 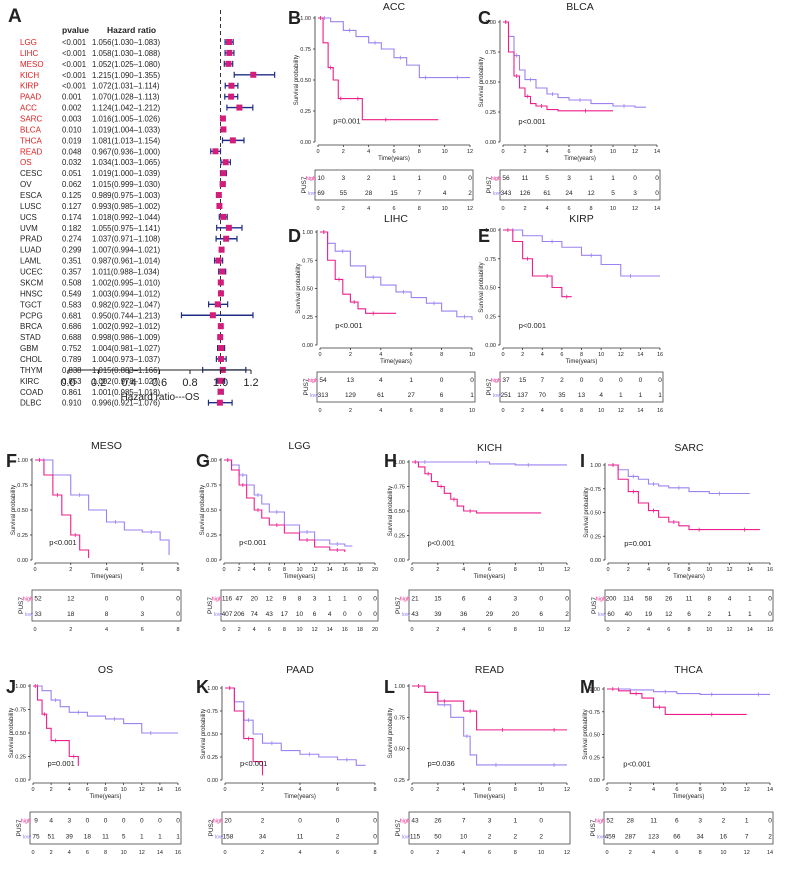 I want to click on hr-text: 0.996(0.921–1.076), so click(x=126, y=403).